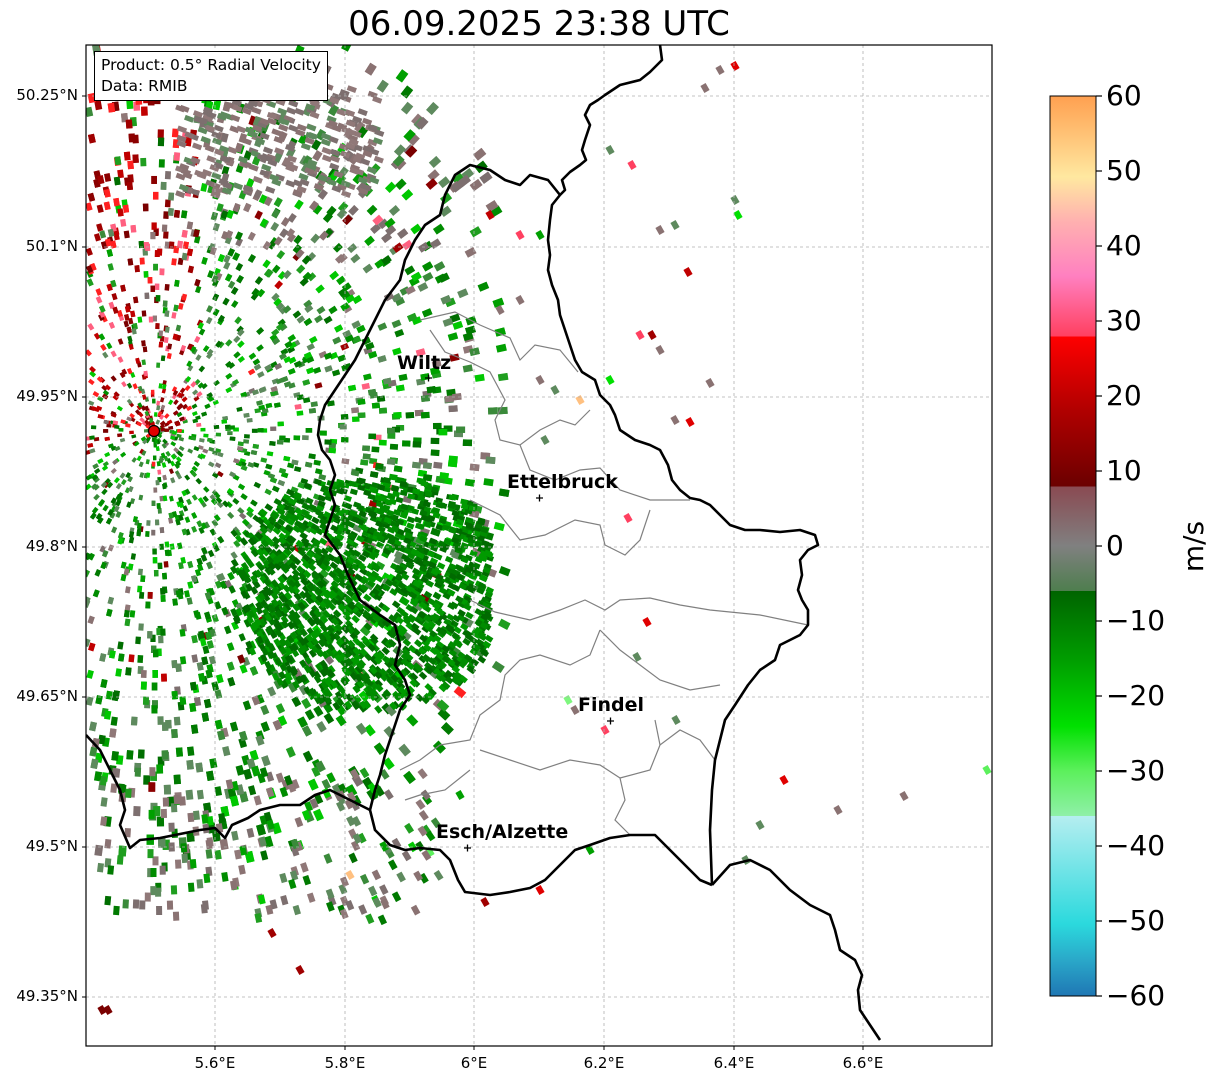 This screenshot has height=1081, width=1207. I want to click on city-marker-esch, so click(467, 848).